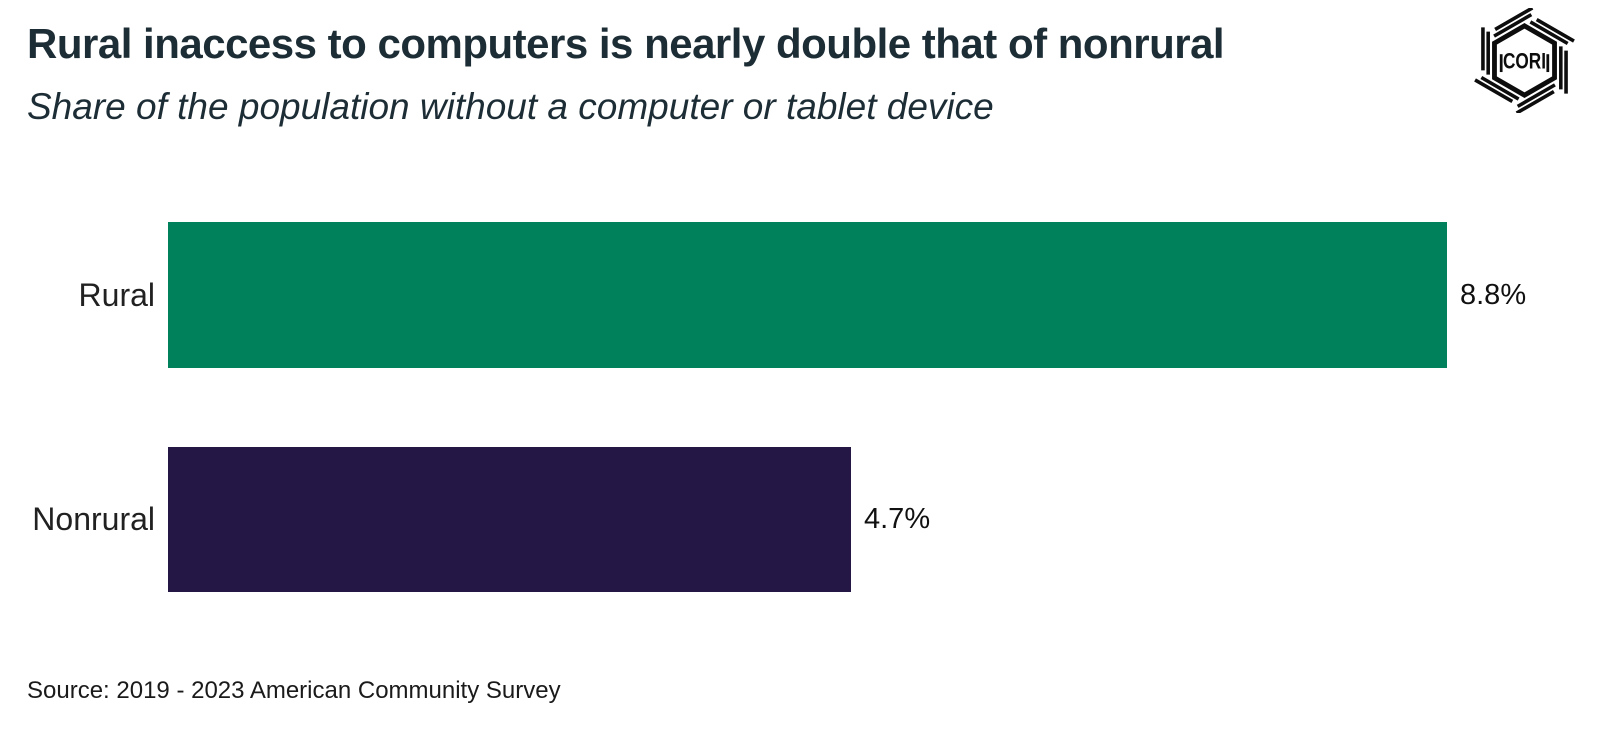  Describe the element at coordinates (116, 294) in the screenshot. I see `category-label-rural: Rural` at that location.